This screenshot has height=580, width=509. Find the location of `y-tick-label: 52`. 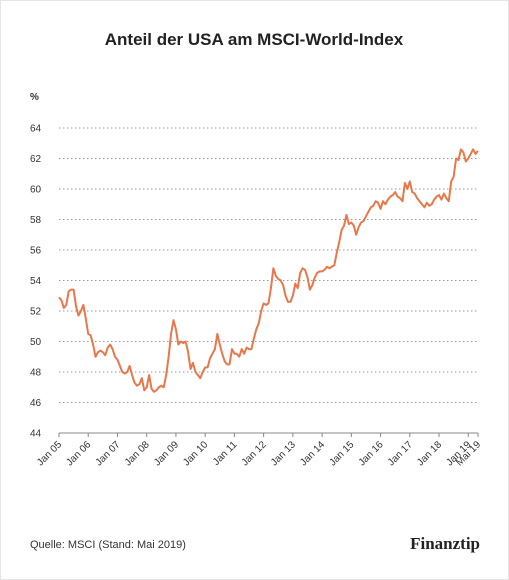

y-tick-label: 52 is located at coordinates (36, 312).